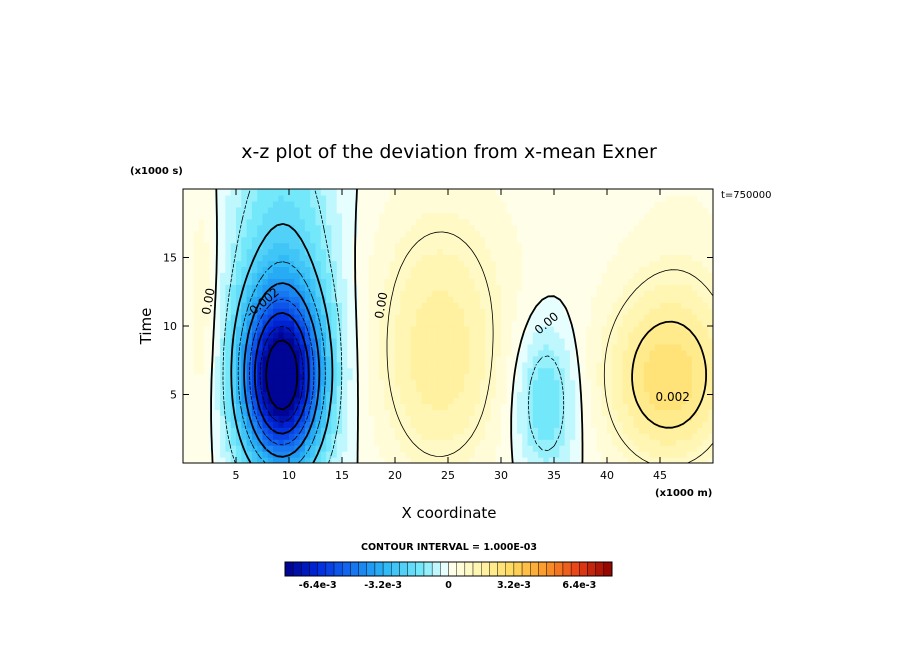 This screenshot has width=904, height=654. What do you see at coordinates (448, 585) in the screenshot?
I see `colorbar-tick-label: 0` at bounding box center [448, 585].